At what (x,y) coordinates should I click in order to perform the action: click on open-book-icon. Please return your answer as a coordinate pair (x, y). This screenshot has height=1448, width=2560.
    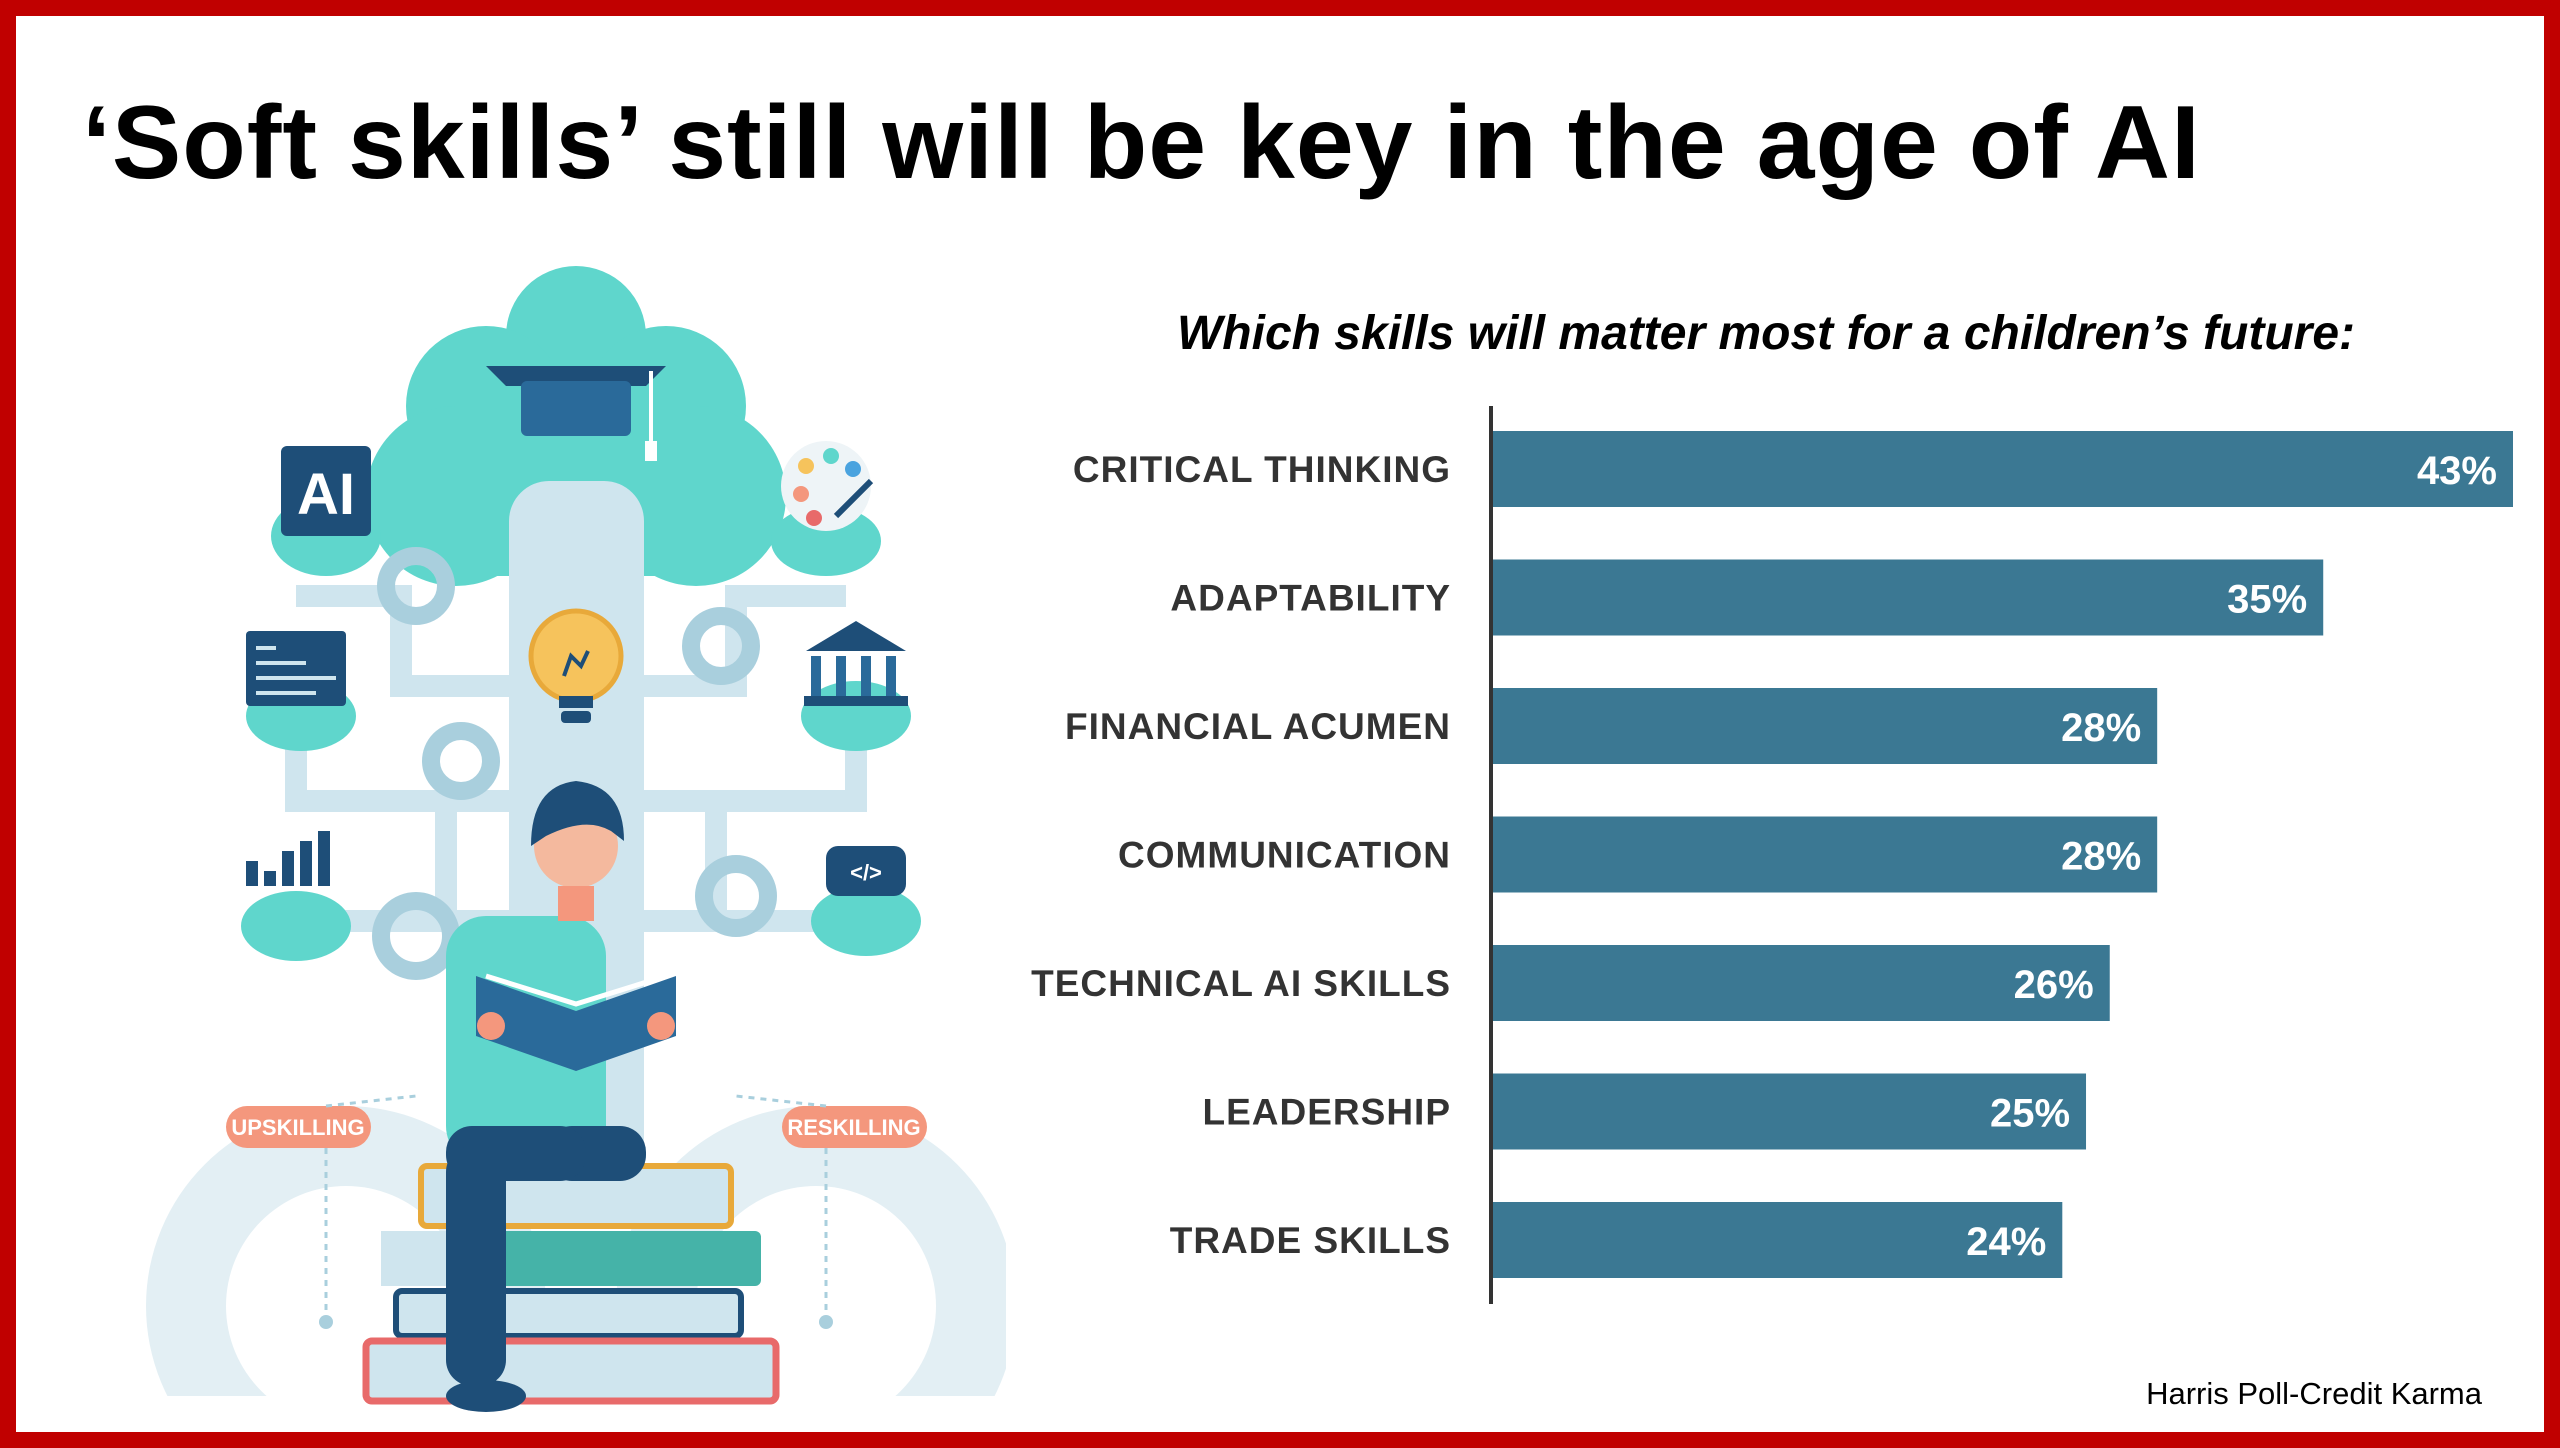
    Looking at the image, I should click on (576, 1022).